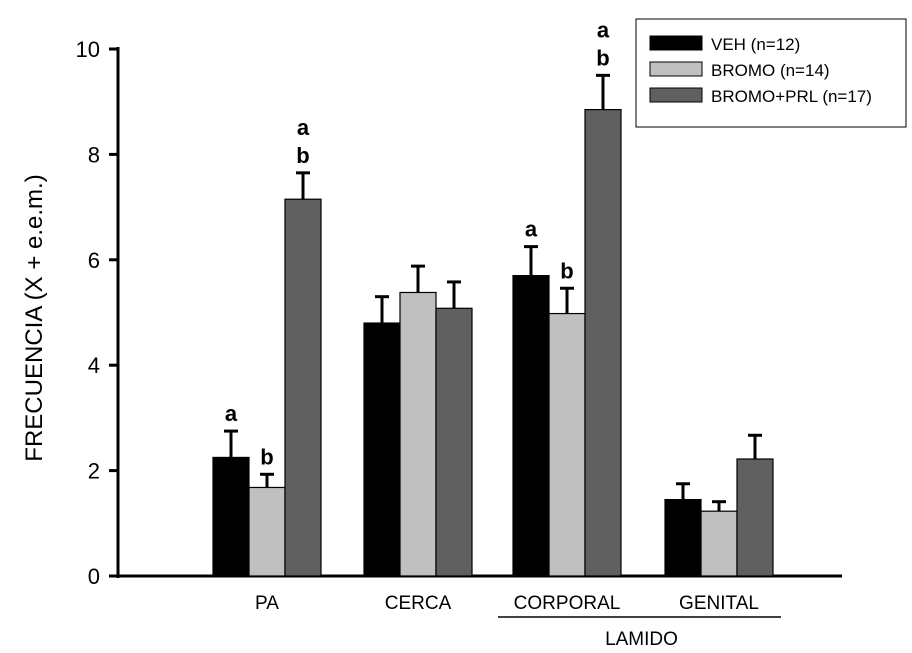 Image resolution: width=912 pixels, height=653 pixels. I want to click on legend-label: BROMO+PRL (n=17), so click(791, 96).